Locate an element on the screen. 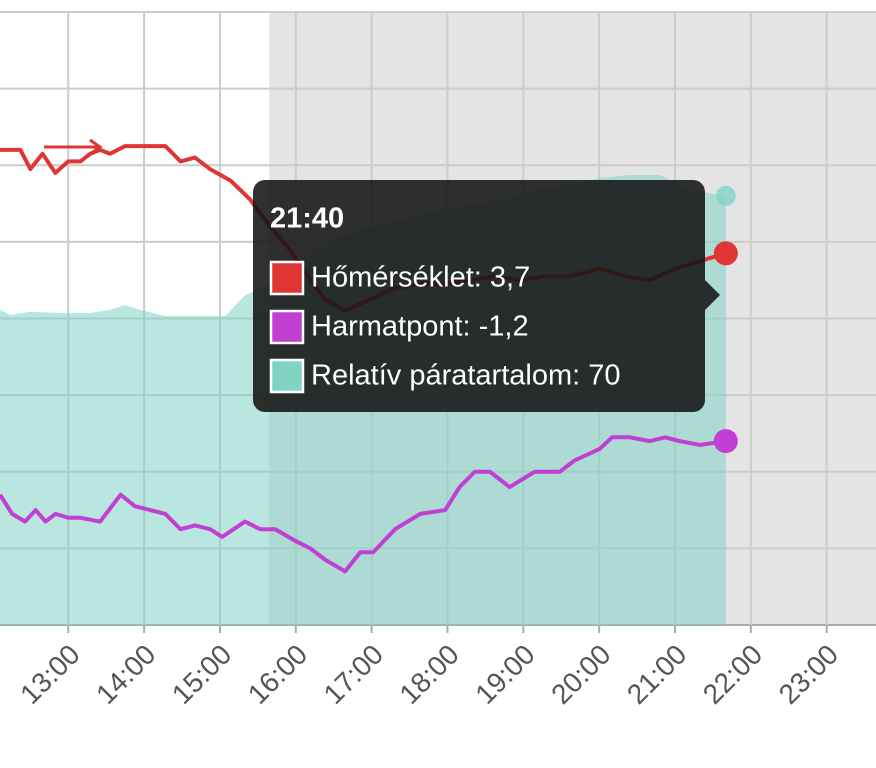 The width and height of the screenshot is (876, 768). x-tick-label: 15:00 is located at coordinates (201, 674).